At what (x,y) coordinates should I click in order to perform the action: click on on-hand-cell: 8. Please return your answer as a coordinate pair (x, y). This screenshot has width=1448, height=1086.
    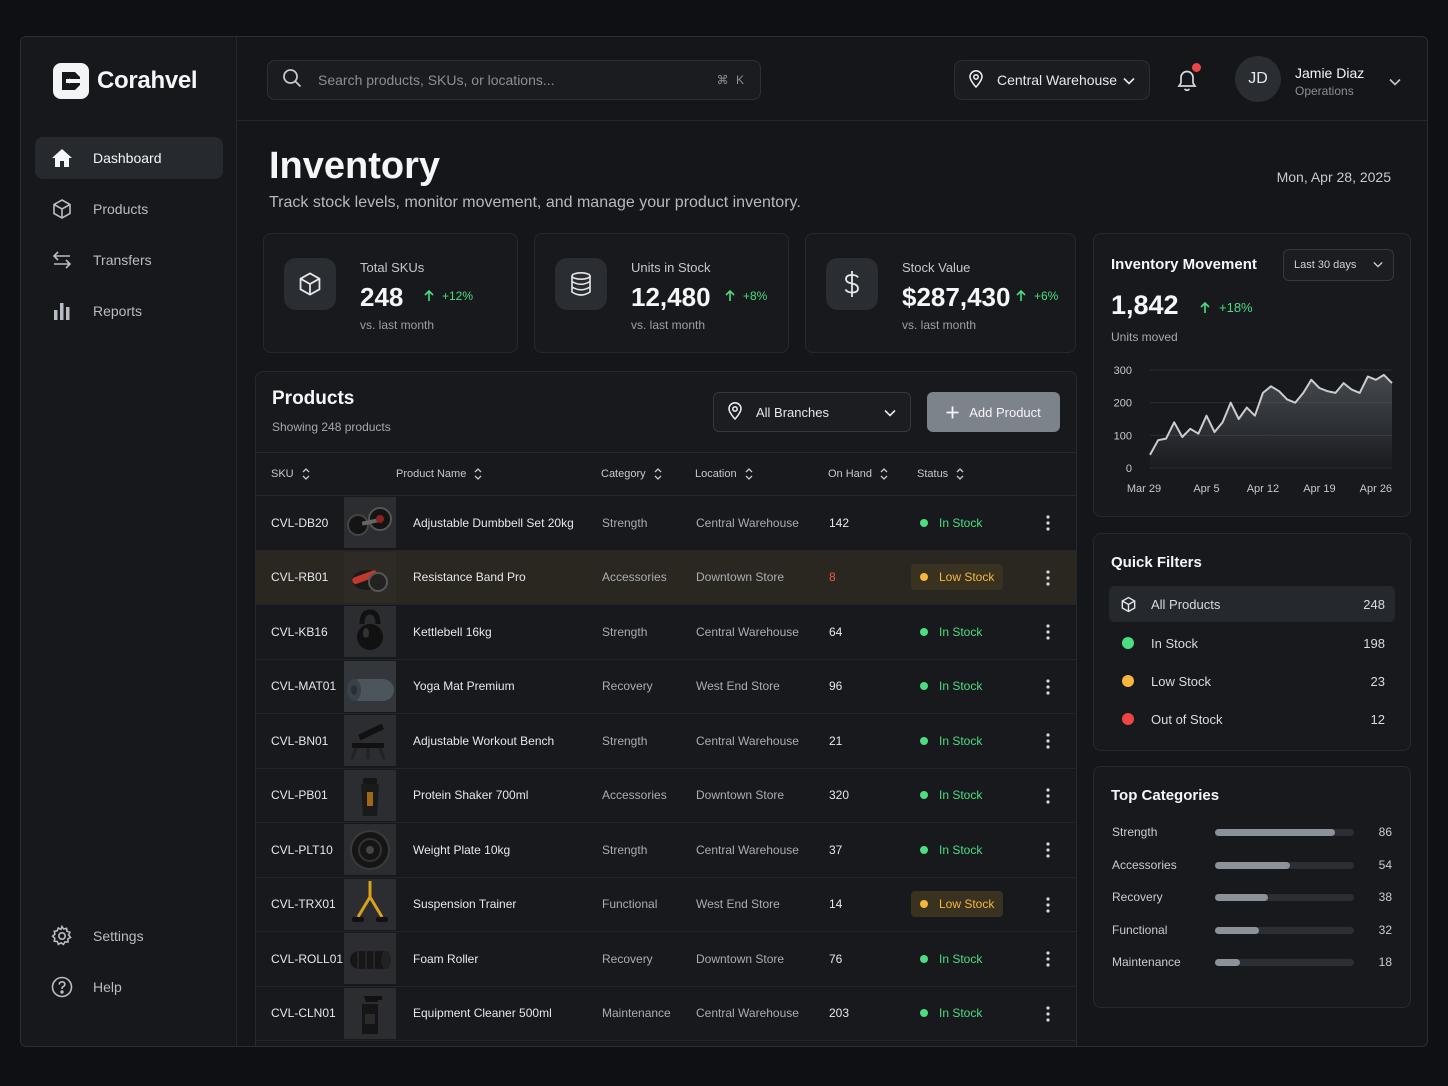
    Looking at the image, I should click on (832, 577).